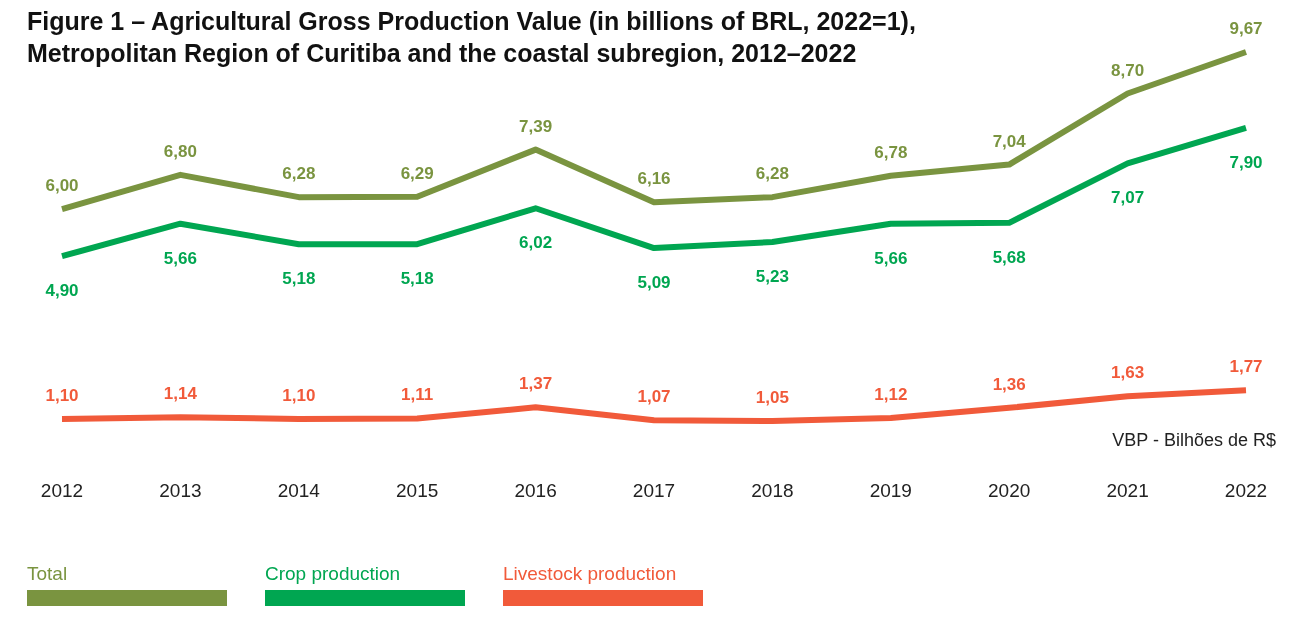  I want to click on data-label: 1,63, so click(1128, 373).